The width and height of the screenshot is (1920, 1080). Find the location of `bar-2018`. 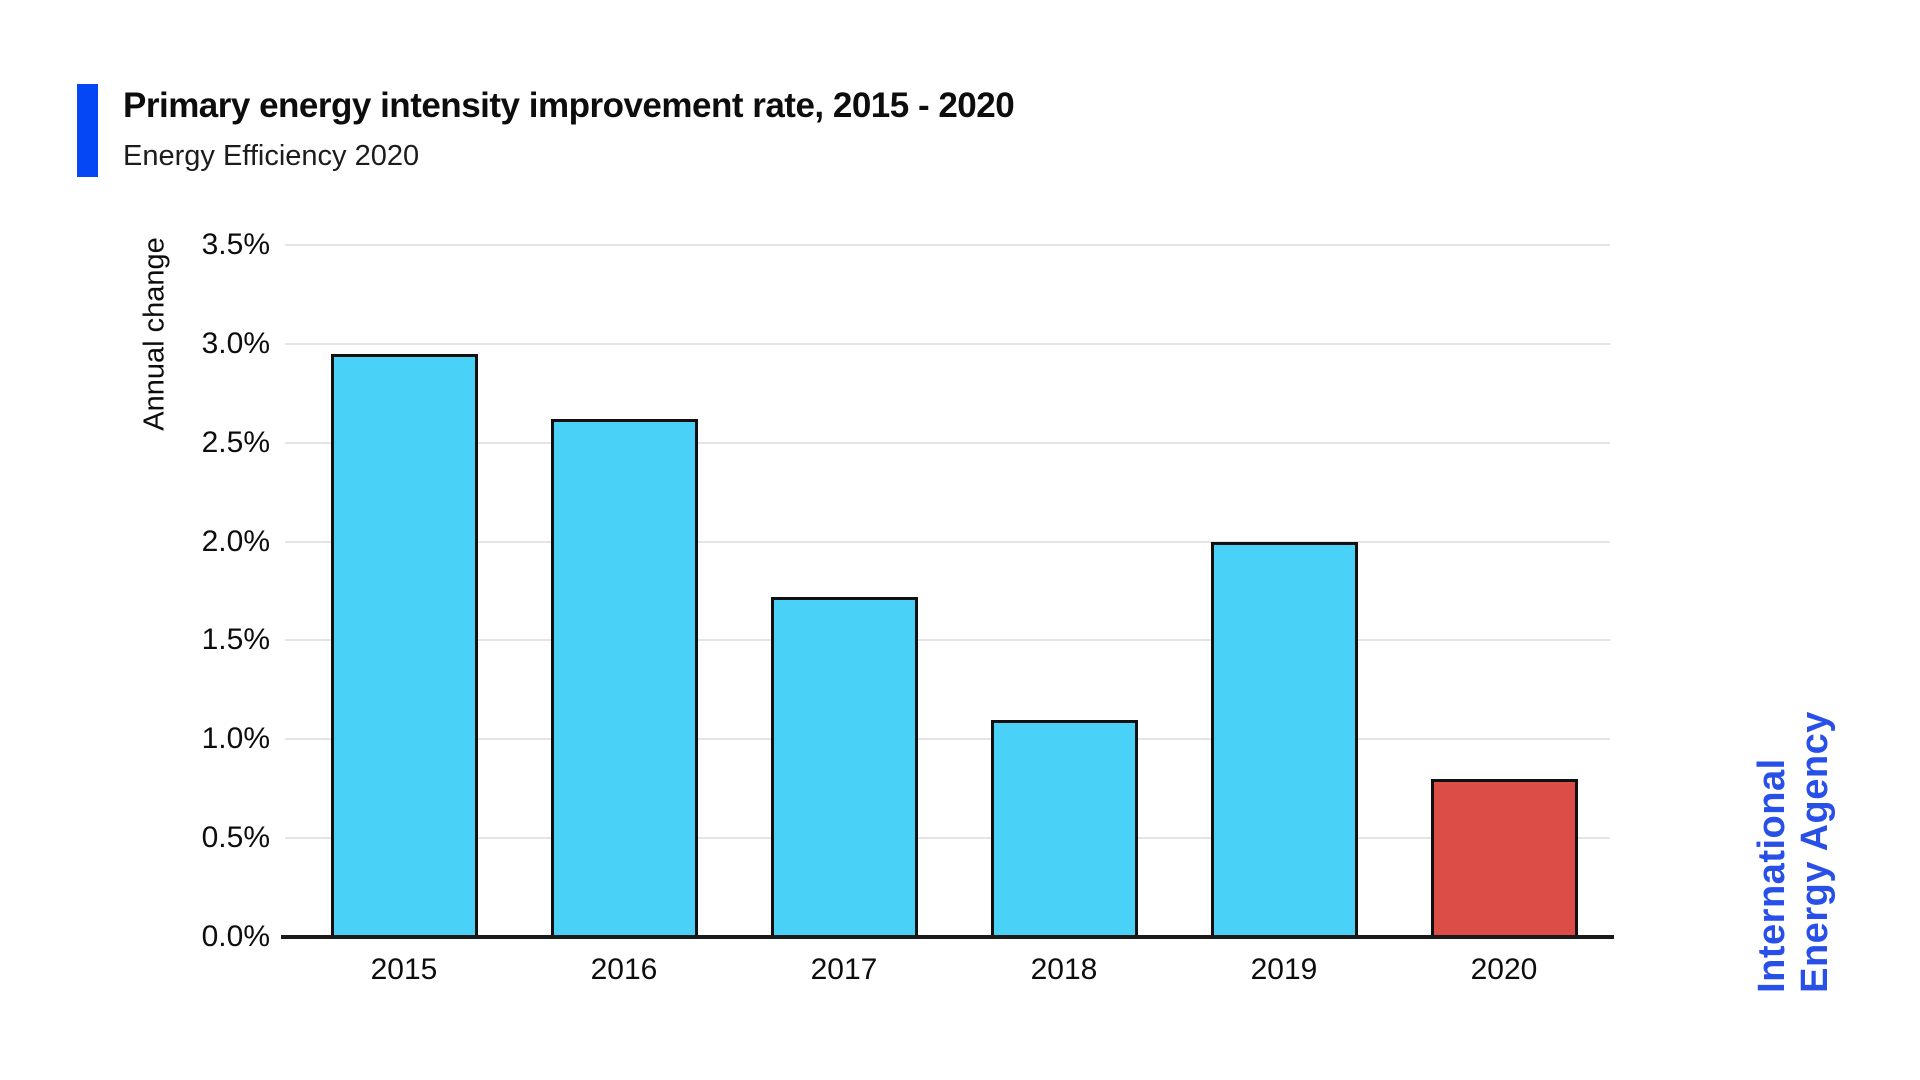

bar-2018 is located at coordinates (1064, 828).